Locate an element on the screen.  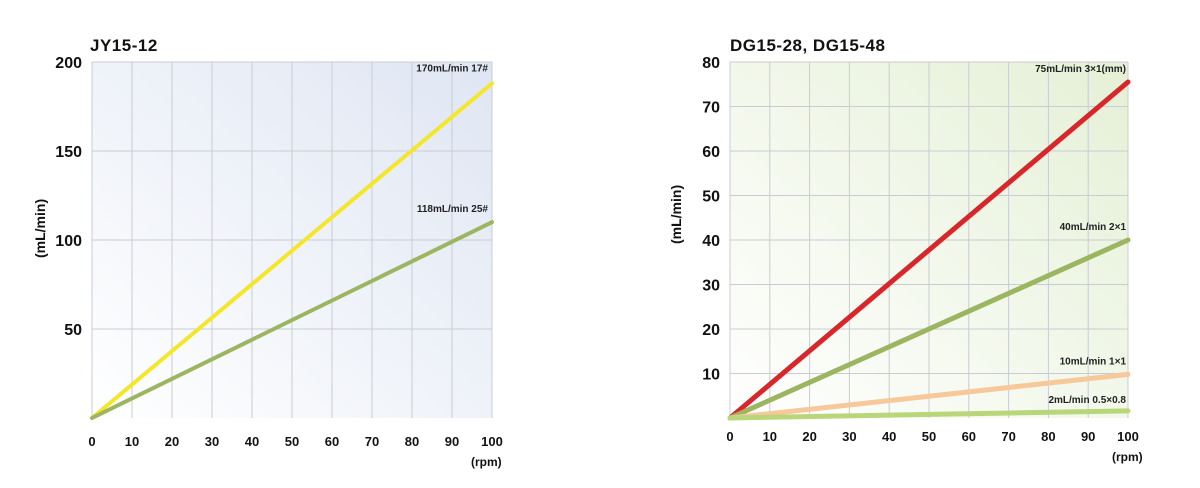
y-tick-label: 100 is located at coordinates (68, 241).